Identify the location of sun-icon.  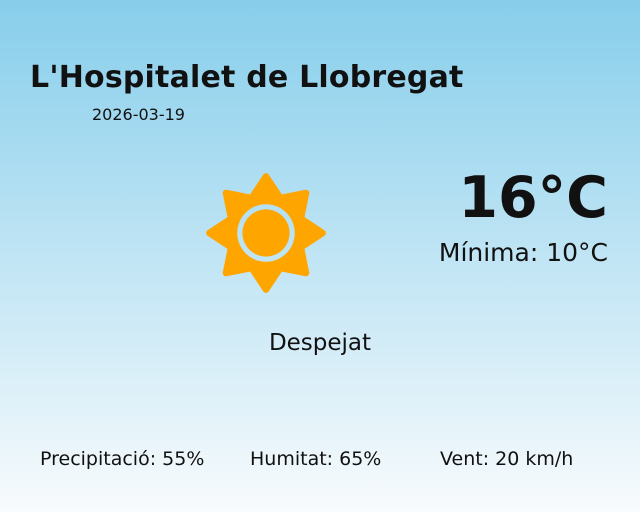
(266, 233).